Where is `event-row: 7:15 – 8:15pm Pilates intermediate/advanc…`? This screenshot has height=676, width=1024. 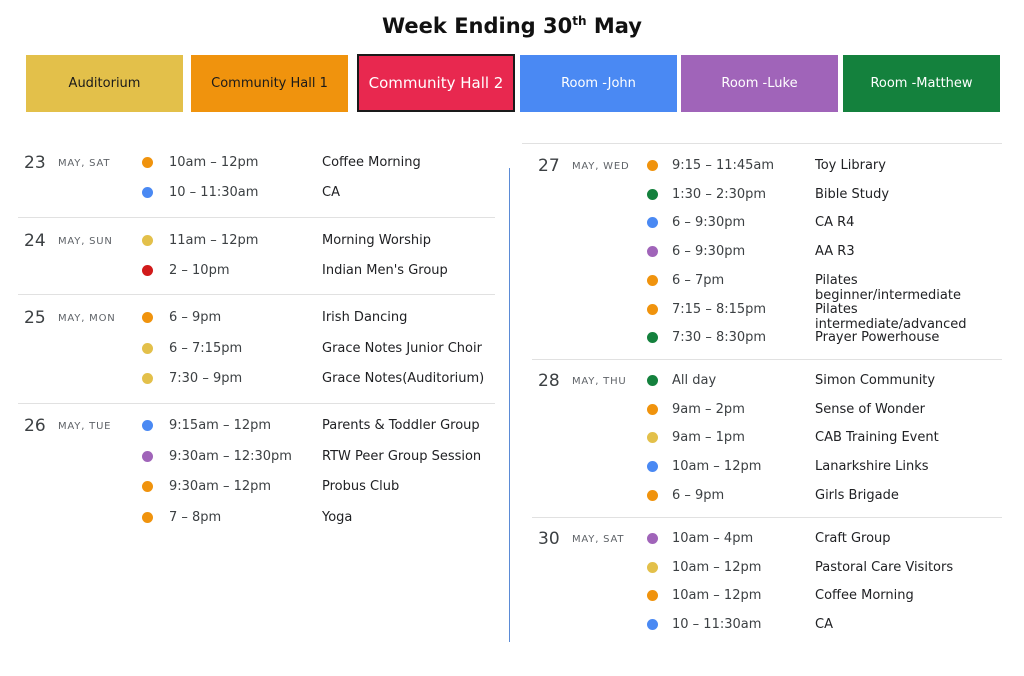 event-row: 7:15 – 8:15pm Pilates intermediate/advanc… is located at coordinates (767, 316).